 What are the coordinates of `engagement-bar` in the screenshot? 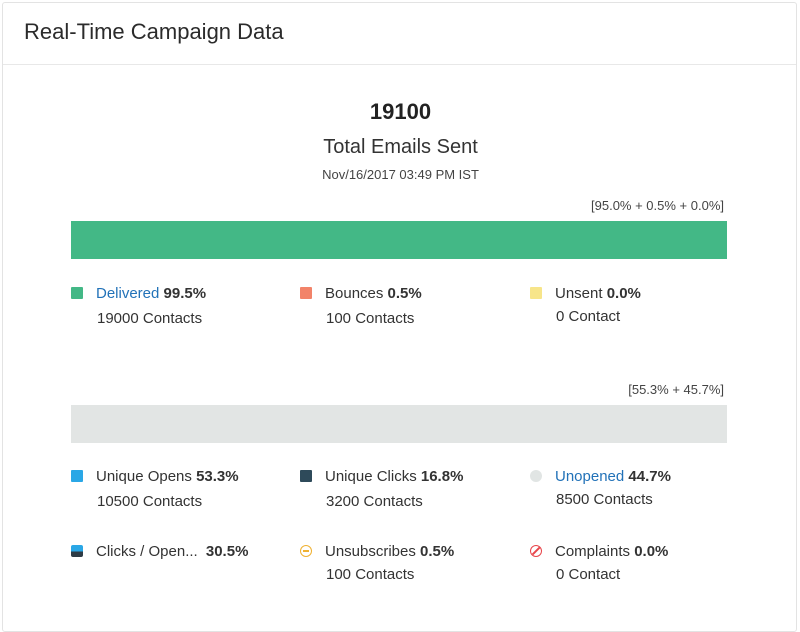 It's located at (399, 424).